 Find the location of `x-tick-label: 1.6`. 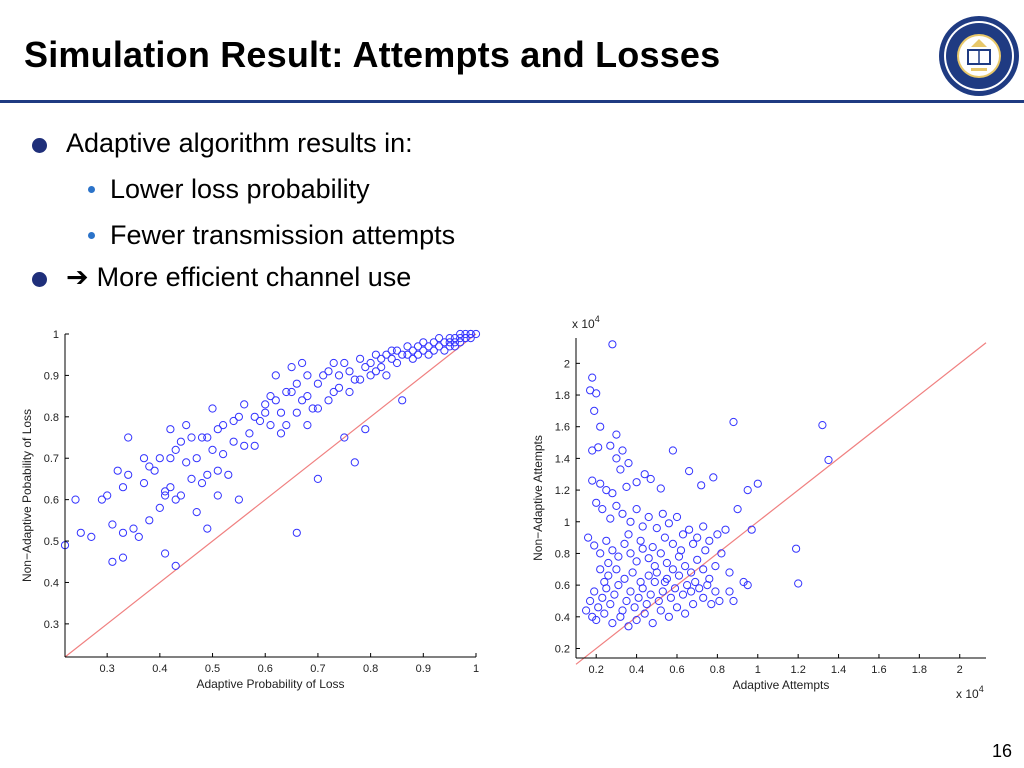

x-tick-label: 1.6 is located at coordinates (878, 670).